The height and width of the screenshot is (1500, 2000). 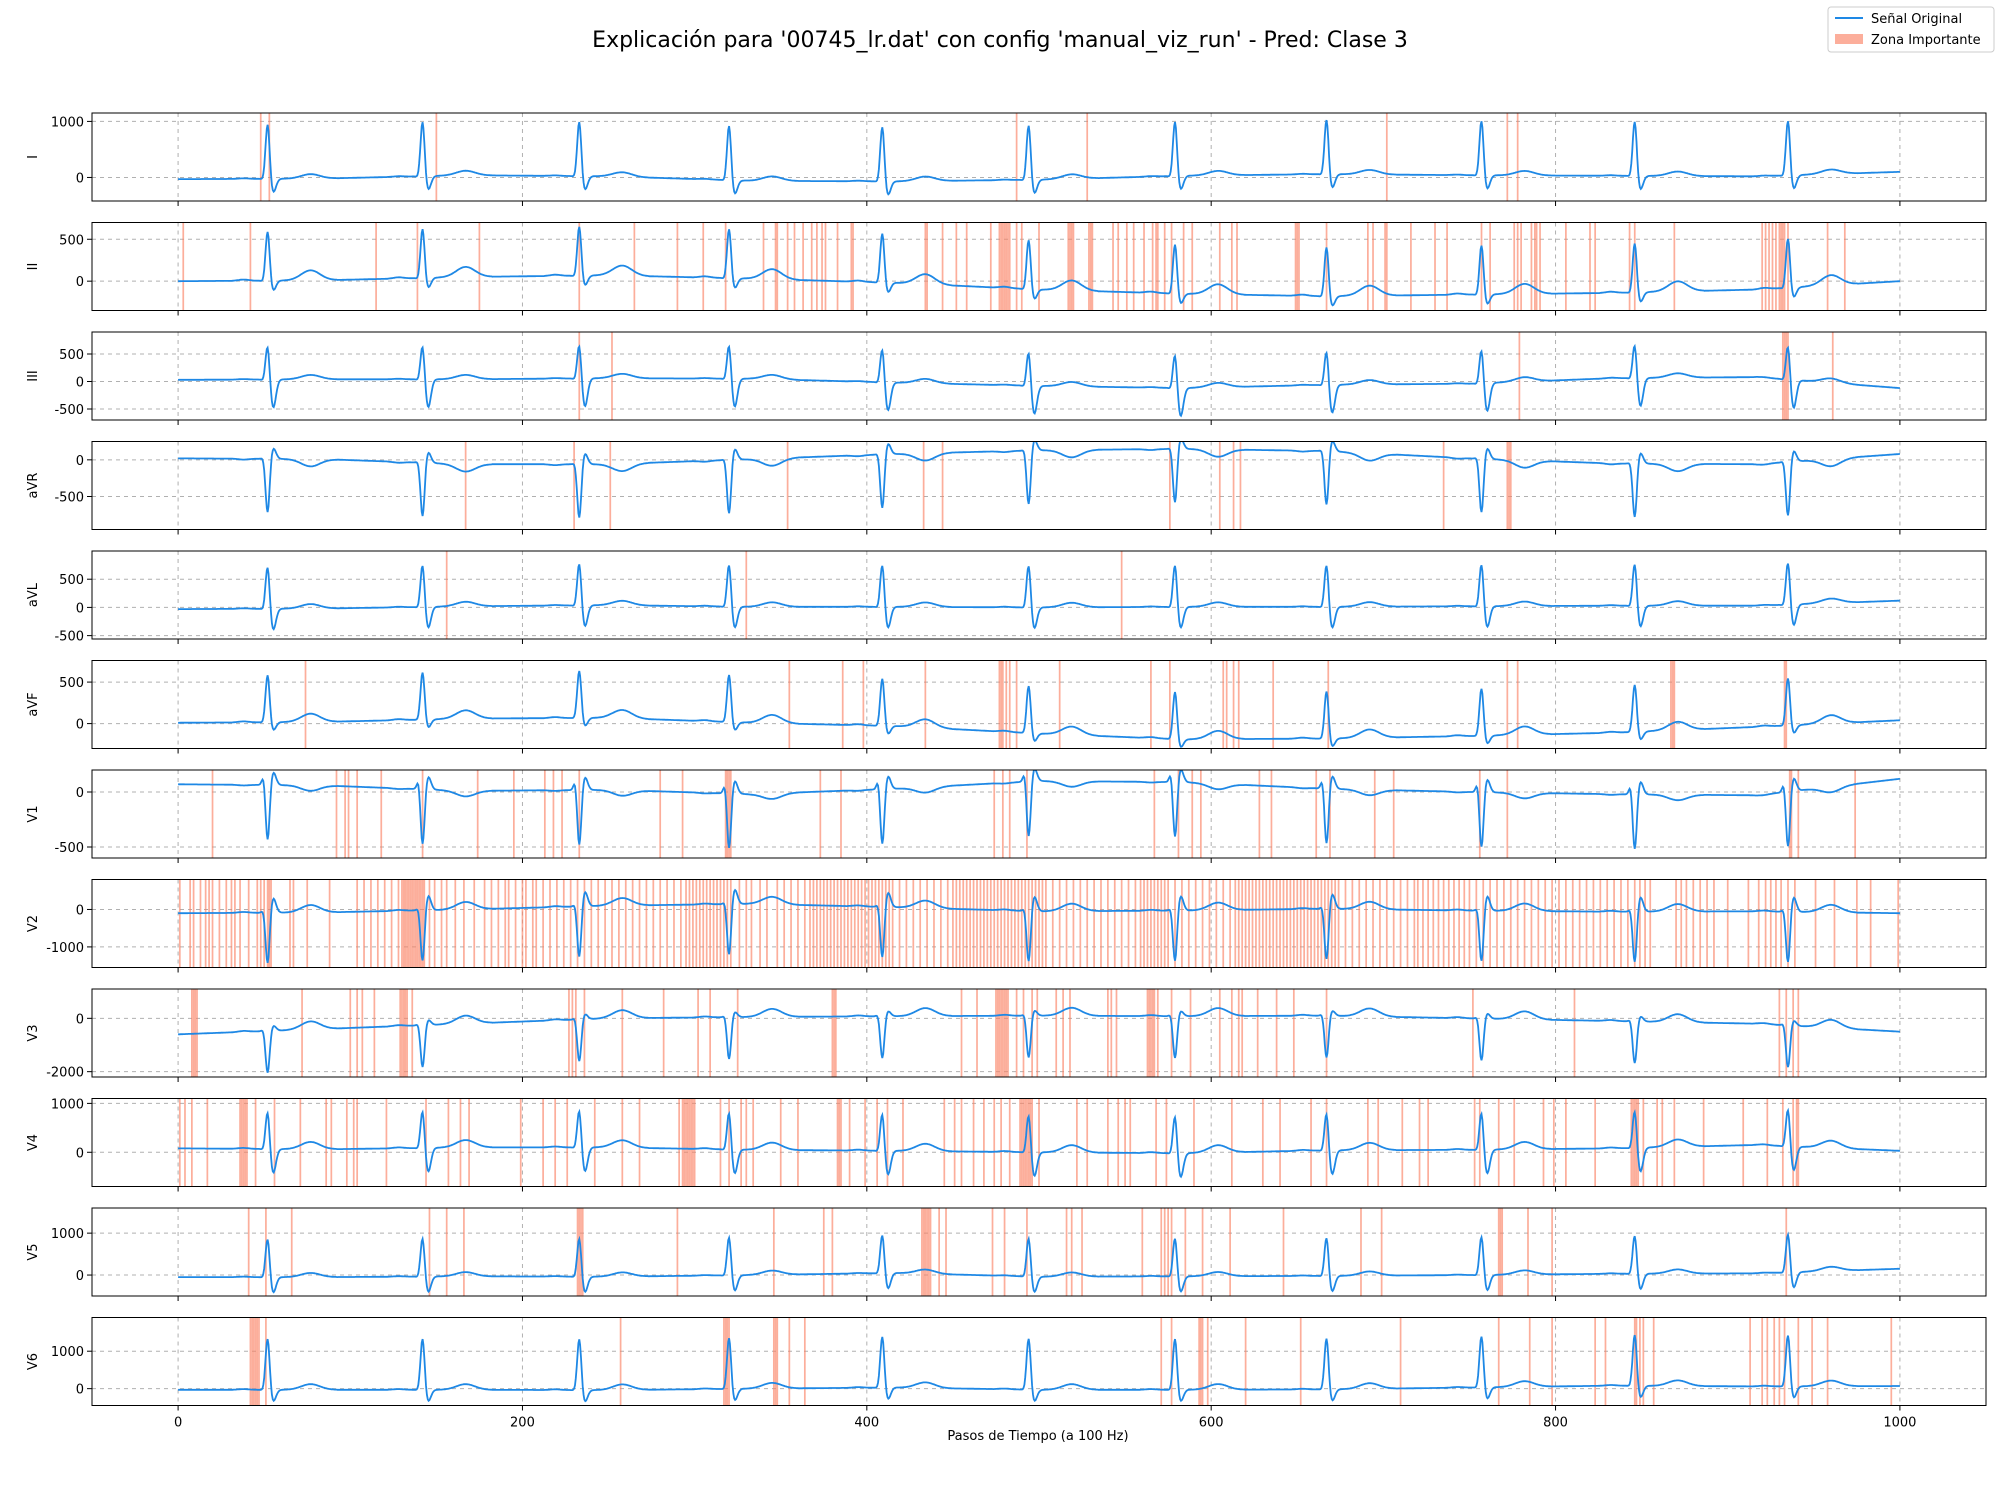 What do you see at coordinates (1911, 29) in the screenshot?
I see `legend-box` at bounding box center [1911, 29].